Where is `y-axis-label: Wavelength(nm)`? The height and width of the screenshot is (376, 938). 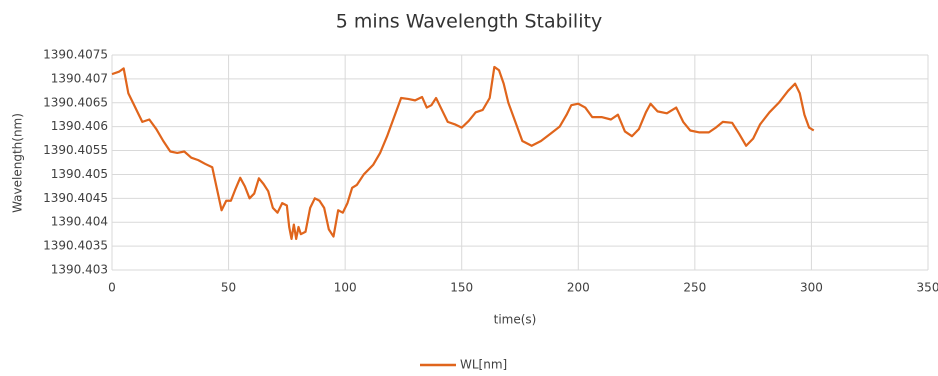 y-axis-label: Wavelength(nm) is located at coordinates (18, 163).